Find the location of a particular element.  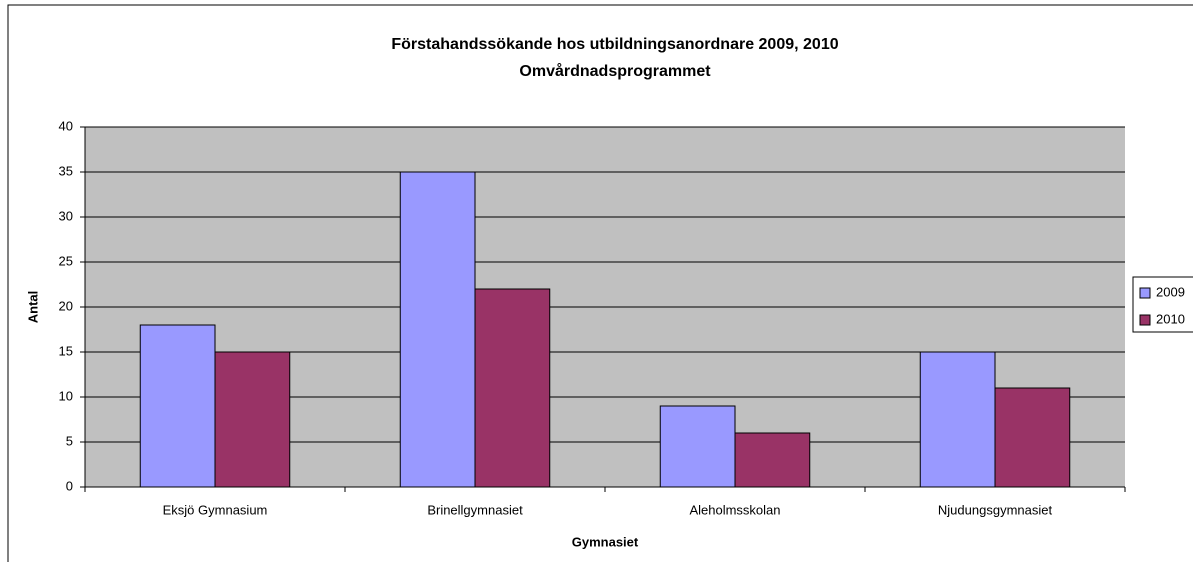

x-axis-label: Gymnasiet is located at coordinates (605, 541).